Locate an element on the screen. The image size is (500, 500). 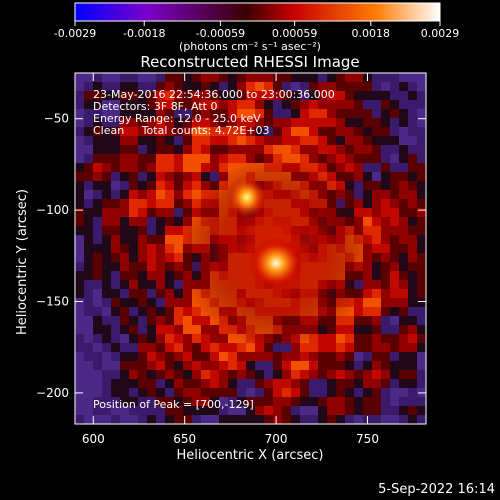
x-tick-label: 750 is located at coordinates (367, 439).